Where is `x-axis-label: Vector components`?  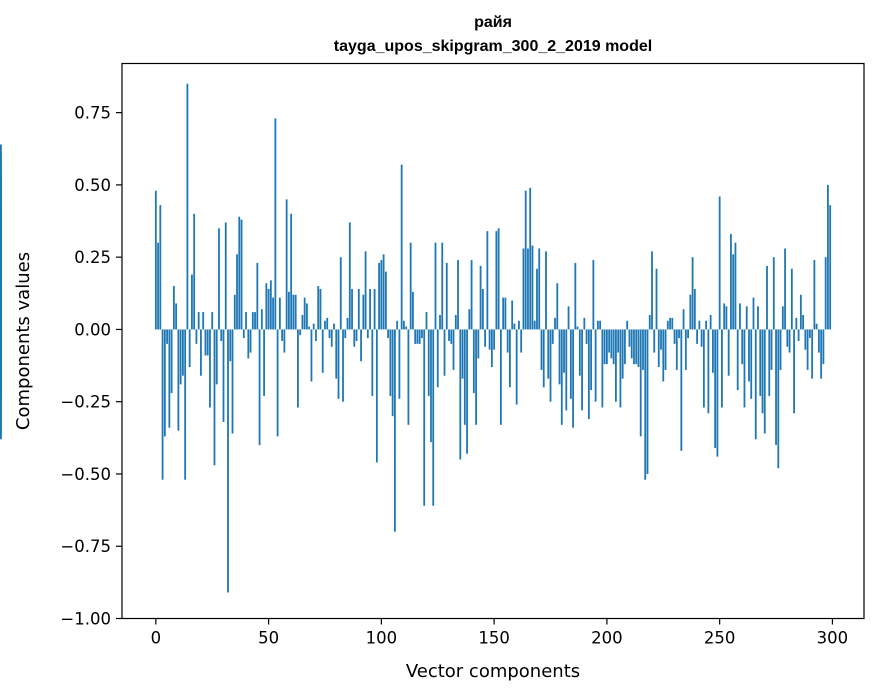 x-axis-label: Vector components is located at coordinates (493, 671).